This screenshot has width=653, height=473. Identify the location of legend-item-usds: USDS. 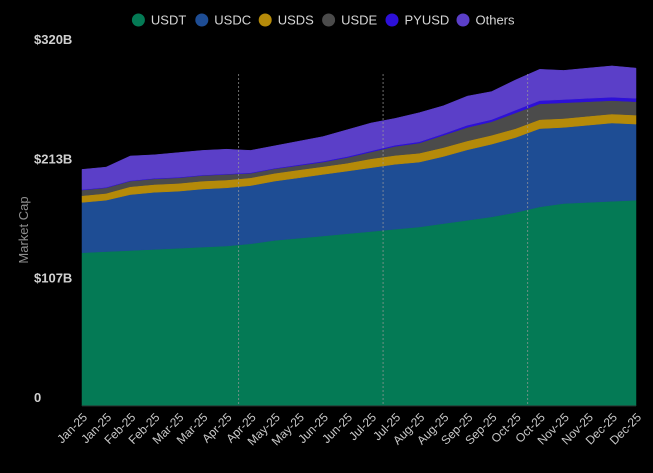
(286, 20).